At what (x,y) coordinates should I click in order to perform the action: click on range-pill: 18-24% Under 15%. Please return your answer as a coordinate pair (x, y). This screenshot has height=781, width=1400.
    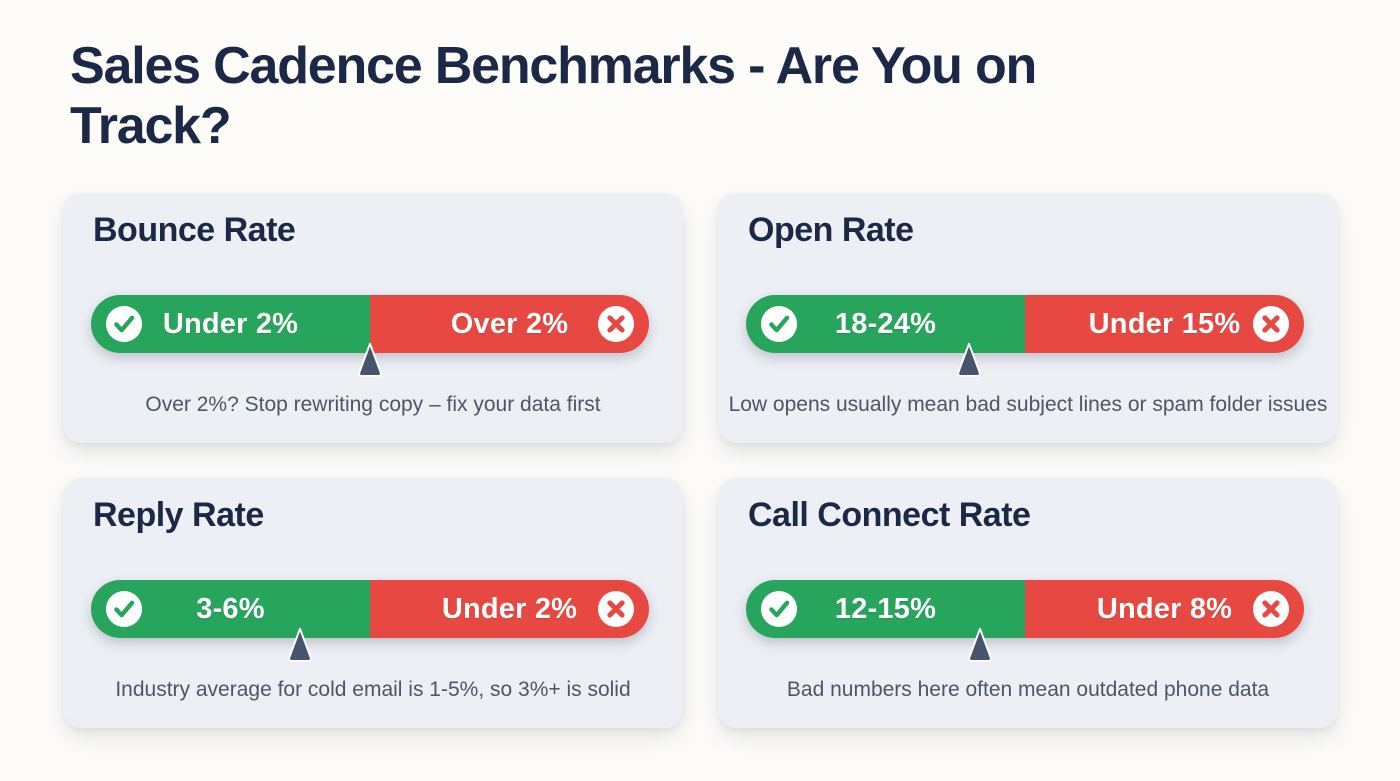
    Looking at the image, I should click on (1025, 324).